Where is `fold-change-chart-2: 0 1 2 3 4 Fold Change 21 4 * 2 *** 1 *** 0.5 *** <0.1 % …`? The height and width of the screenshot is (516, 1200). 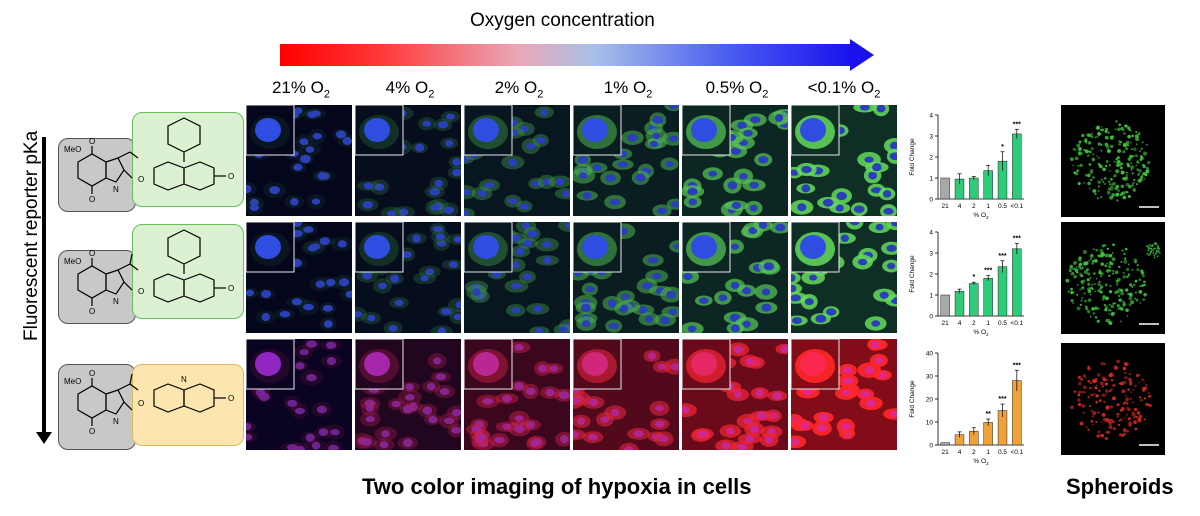
fold-change-chart-2: 0 1 2 3 4 Fold Change 21 4 * 2 *** 1 *** 0.5 *** <0.1 % … is located at coordinates (966, 283).